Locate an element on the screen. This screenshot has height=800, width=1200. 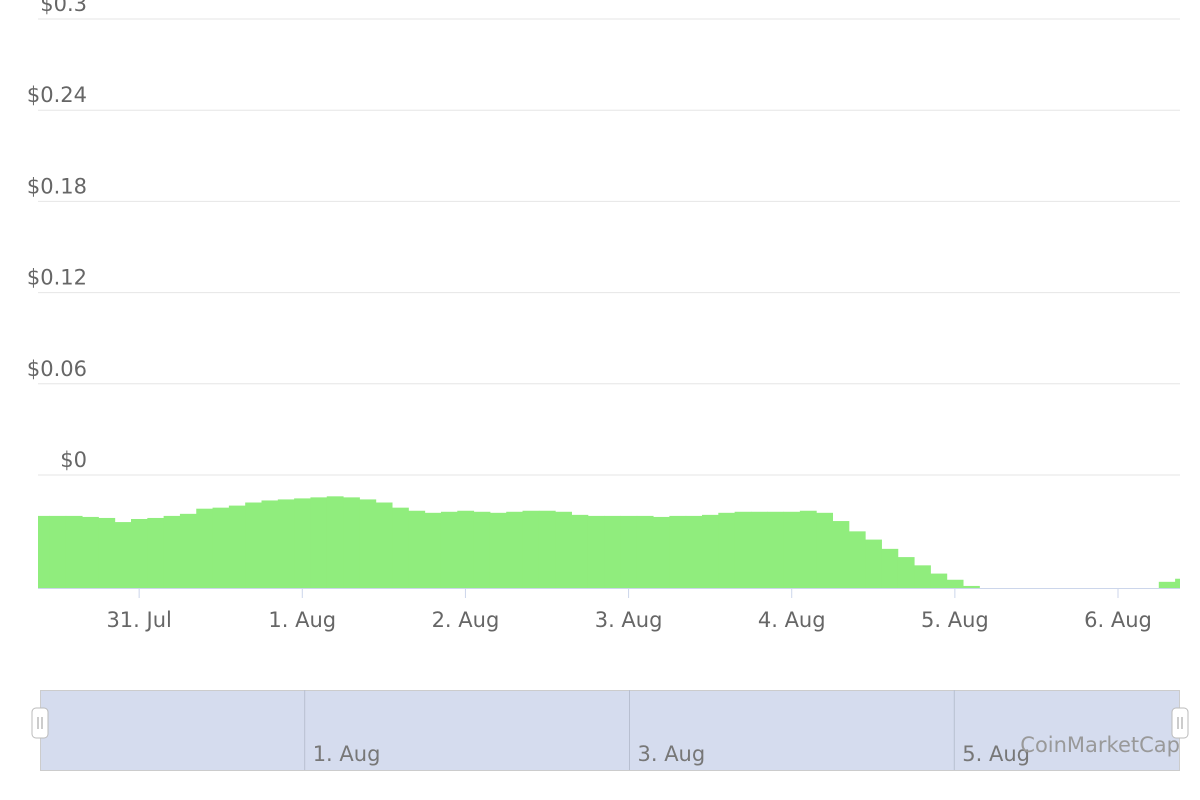
x-tick-label: 4. Aug is located at coordinates (792, 620).